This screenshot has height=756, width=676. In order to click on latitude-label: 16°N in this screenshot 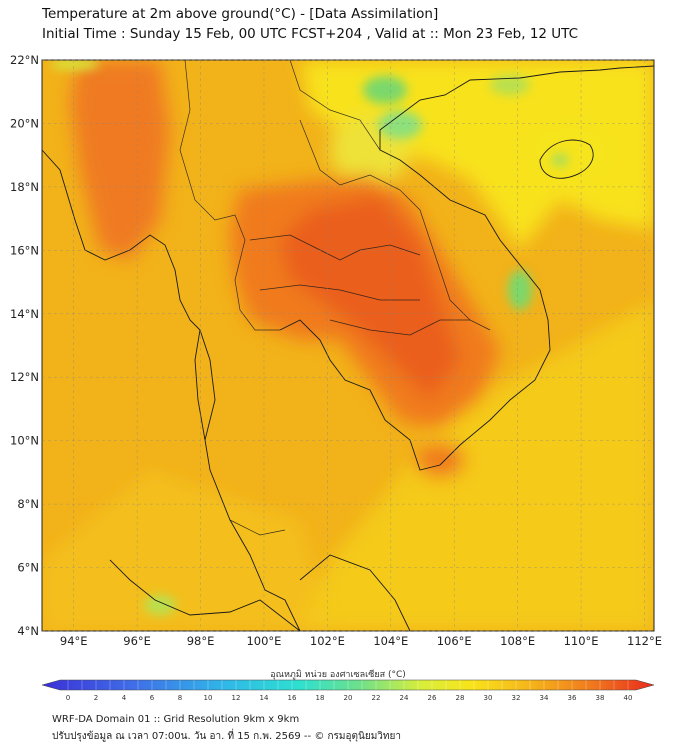, I will do `click(24, 250)`.